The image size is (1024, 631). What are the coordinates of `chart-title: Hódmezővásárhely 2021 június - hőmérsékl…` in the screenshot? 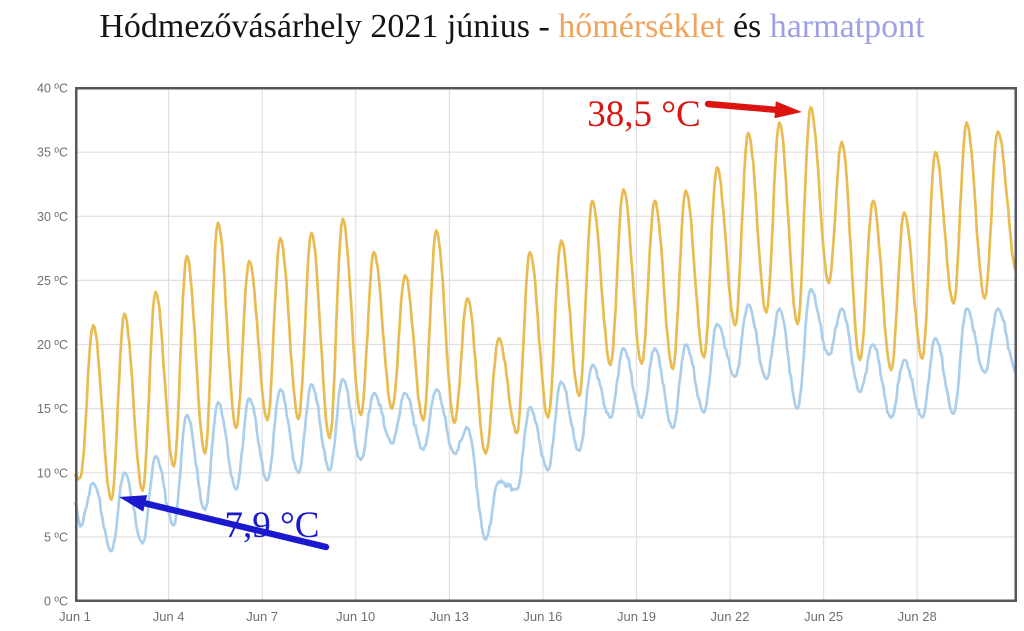 It's located at (512, 27).